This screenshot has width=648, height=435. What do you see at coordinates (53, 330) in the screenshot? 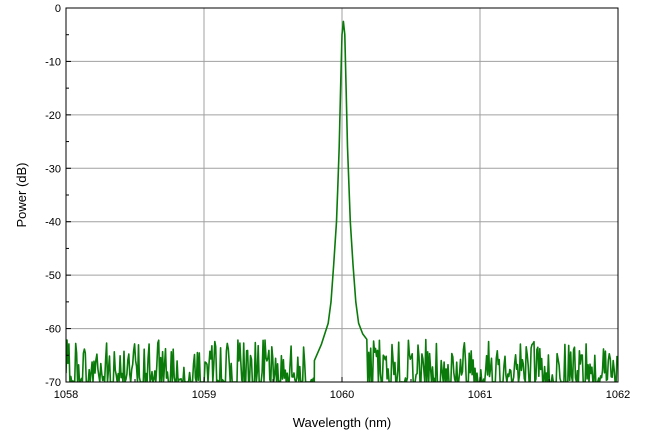
I see `y-tick-label: -60` at bounding box center [53, 330].